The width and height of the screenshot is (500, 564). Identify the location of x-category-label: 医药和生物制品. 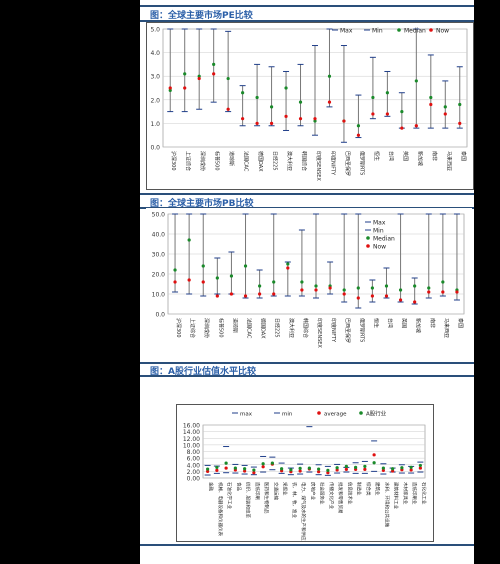
(266, 498).